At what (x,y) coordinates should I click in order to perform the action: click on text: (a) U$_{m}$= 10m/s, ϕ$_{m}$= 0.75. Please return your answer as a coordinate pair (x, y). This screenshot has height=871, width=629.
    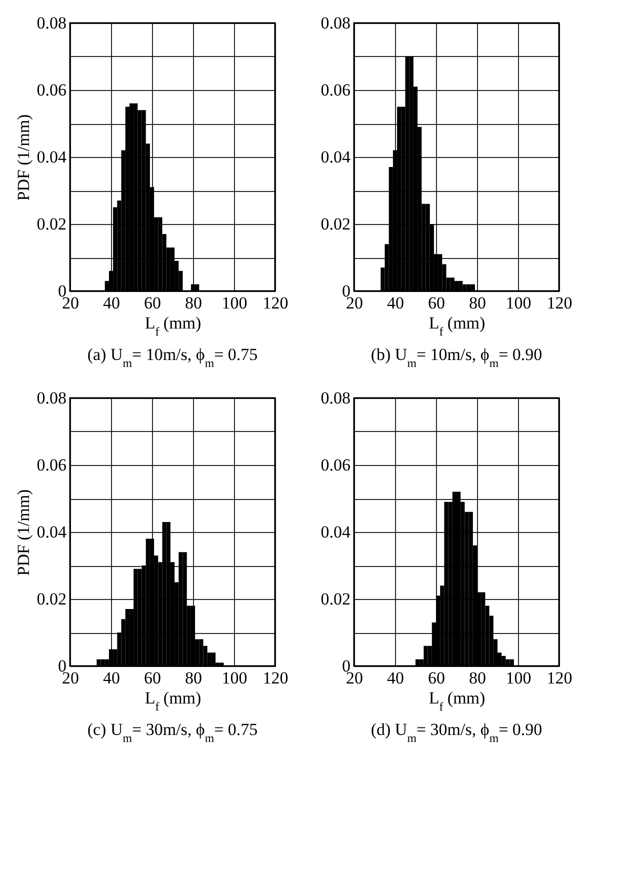
    Looking at the image, I should click on (172, 357).